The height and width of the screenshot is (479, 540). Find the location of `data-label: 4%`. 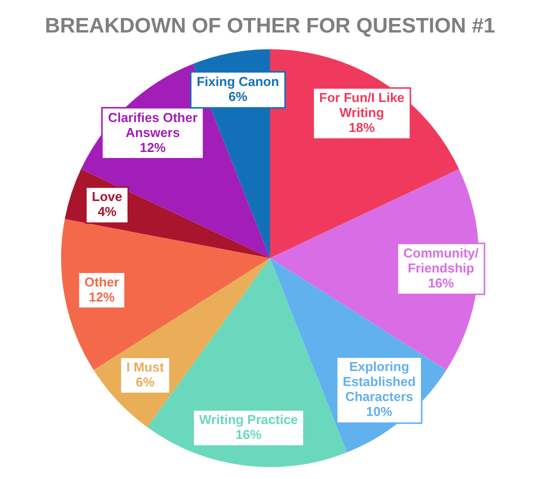

data-label: 4% is located at coordinates (107, 212).